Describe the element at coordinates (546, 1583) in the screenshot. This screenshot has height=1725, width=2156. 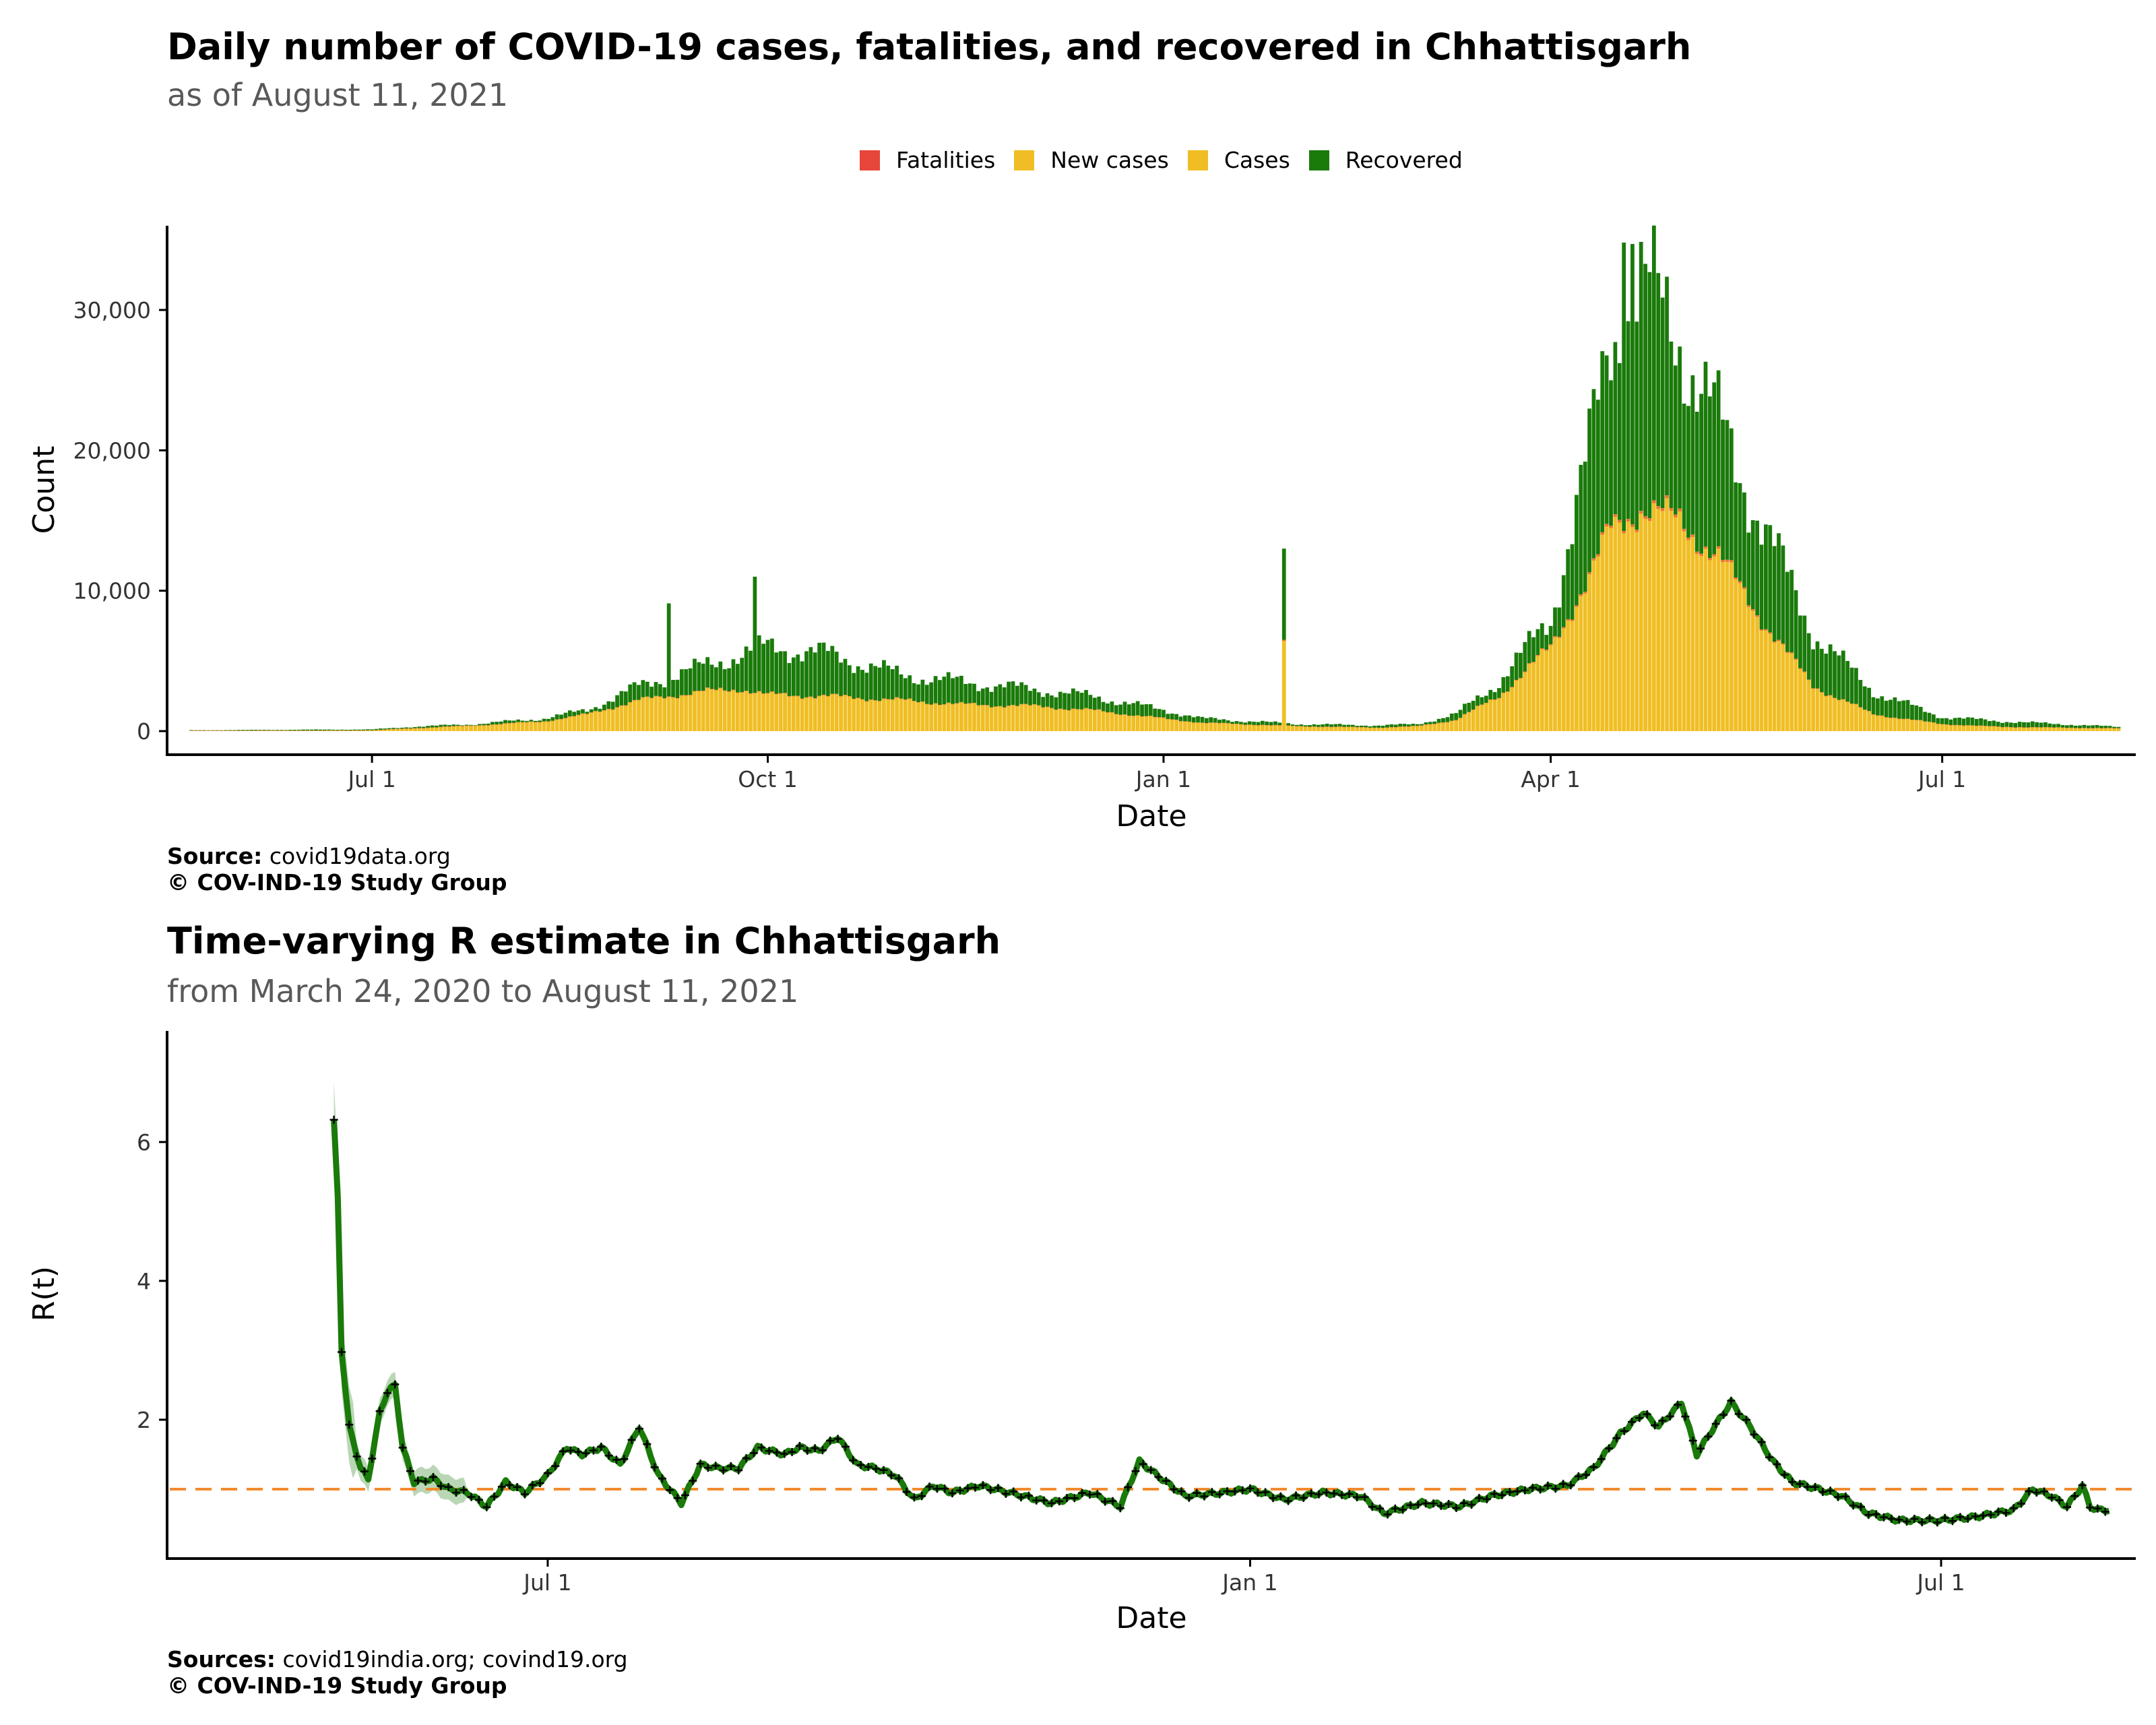
I see `x-tick-label: Jul 1` at that location.